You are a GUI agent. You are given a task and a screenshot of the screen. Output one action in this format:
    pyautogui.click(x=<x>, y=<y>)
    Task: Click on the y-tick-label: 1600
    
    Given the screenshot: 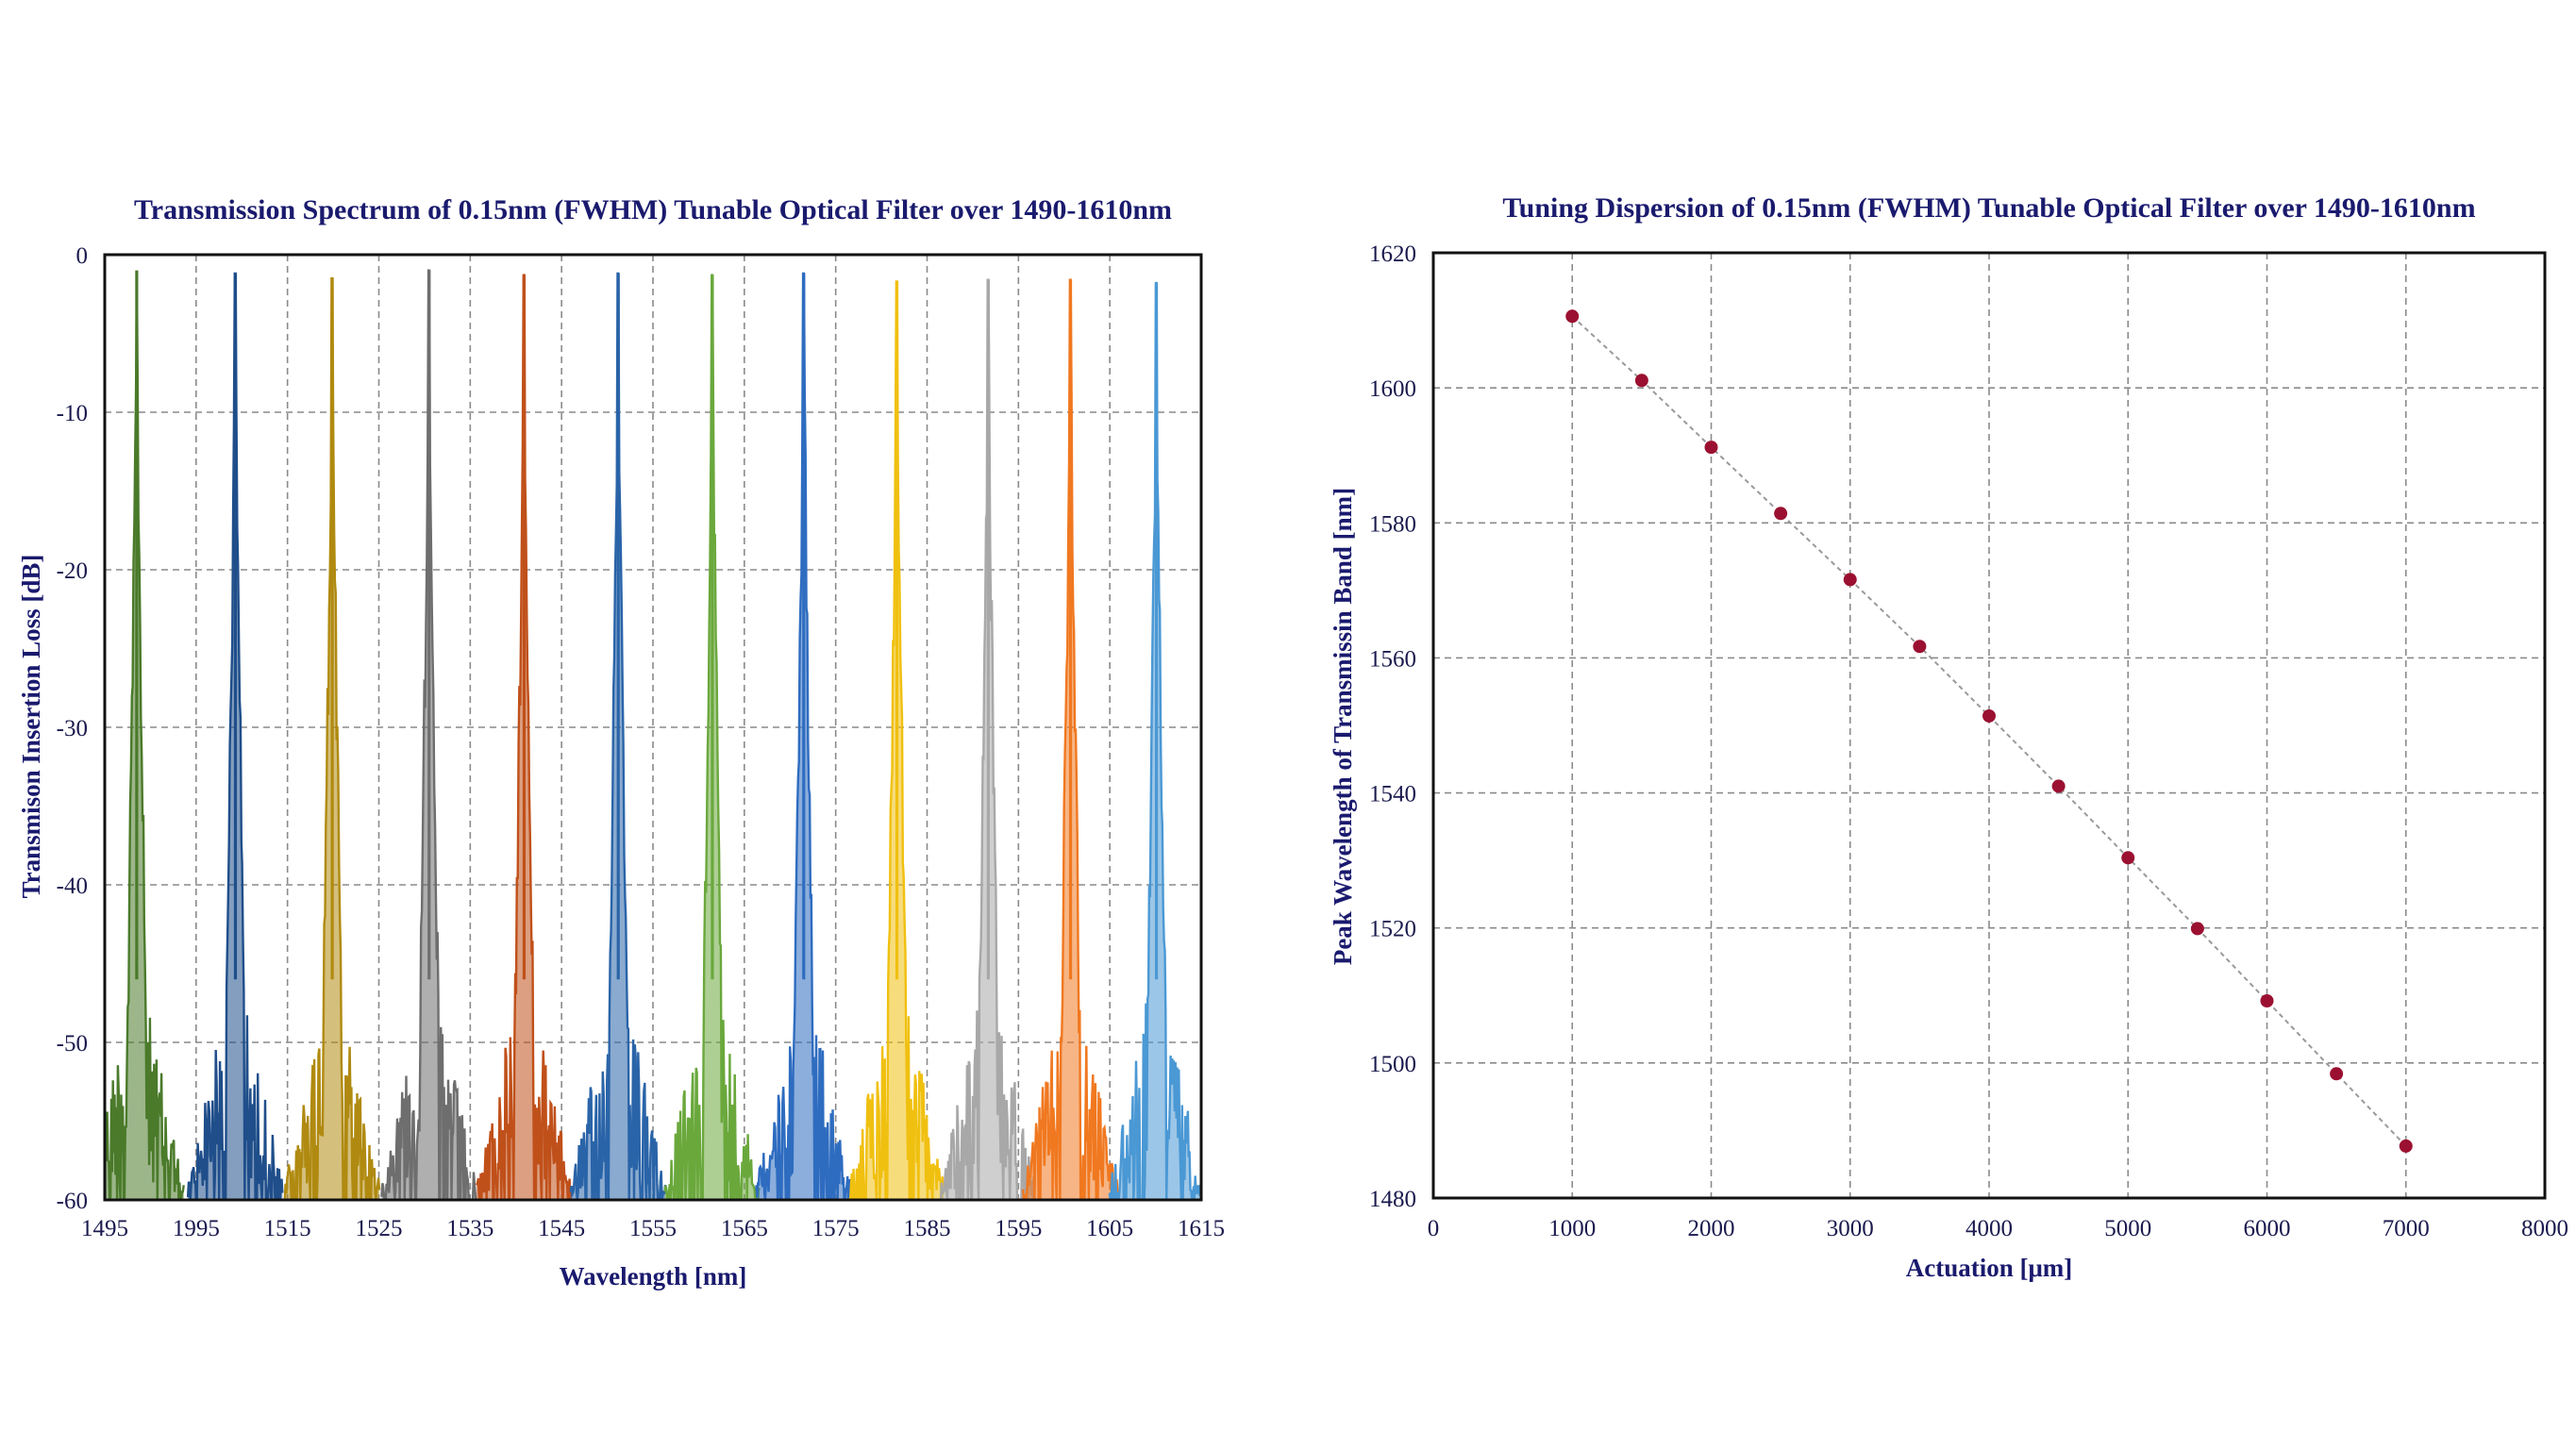 What is the action you would take?
    pyautogui.click(x=1392, y=389)
    